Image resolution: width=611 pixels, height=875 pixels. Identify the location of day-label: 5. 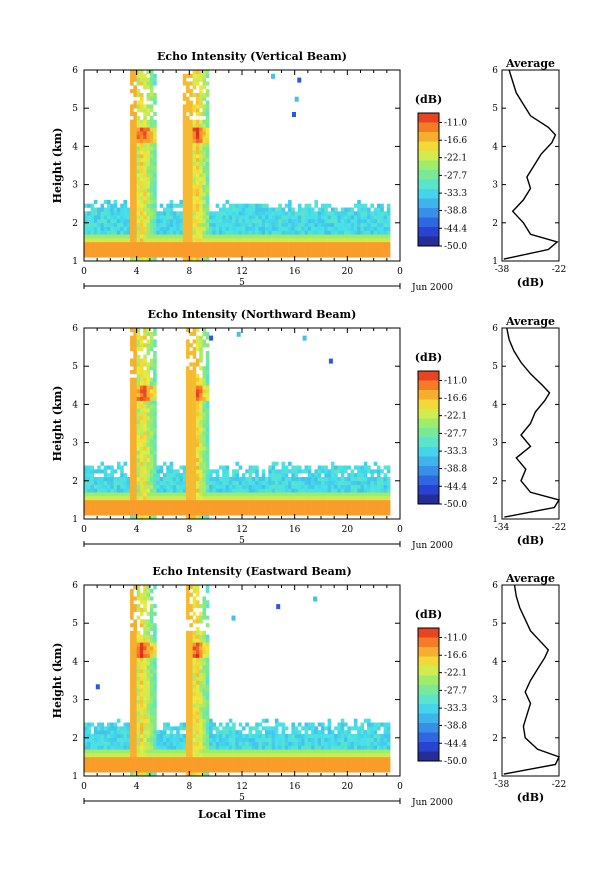
(242, 541).